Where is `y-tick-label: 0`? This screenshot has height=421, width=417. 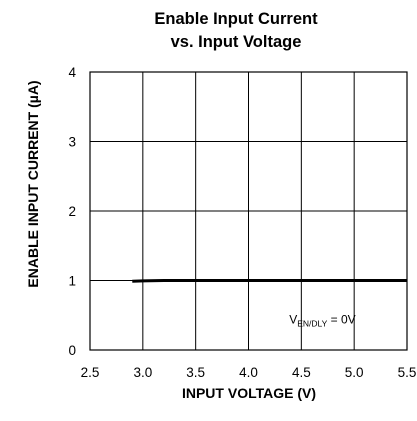
y-tick-label: 0 is located at coordinates (72, 350).